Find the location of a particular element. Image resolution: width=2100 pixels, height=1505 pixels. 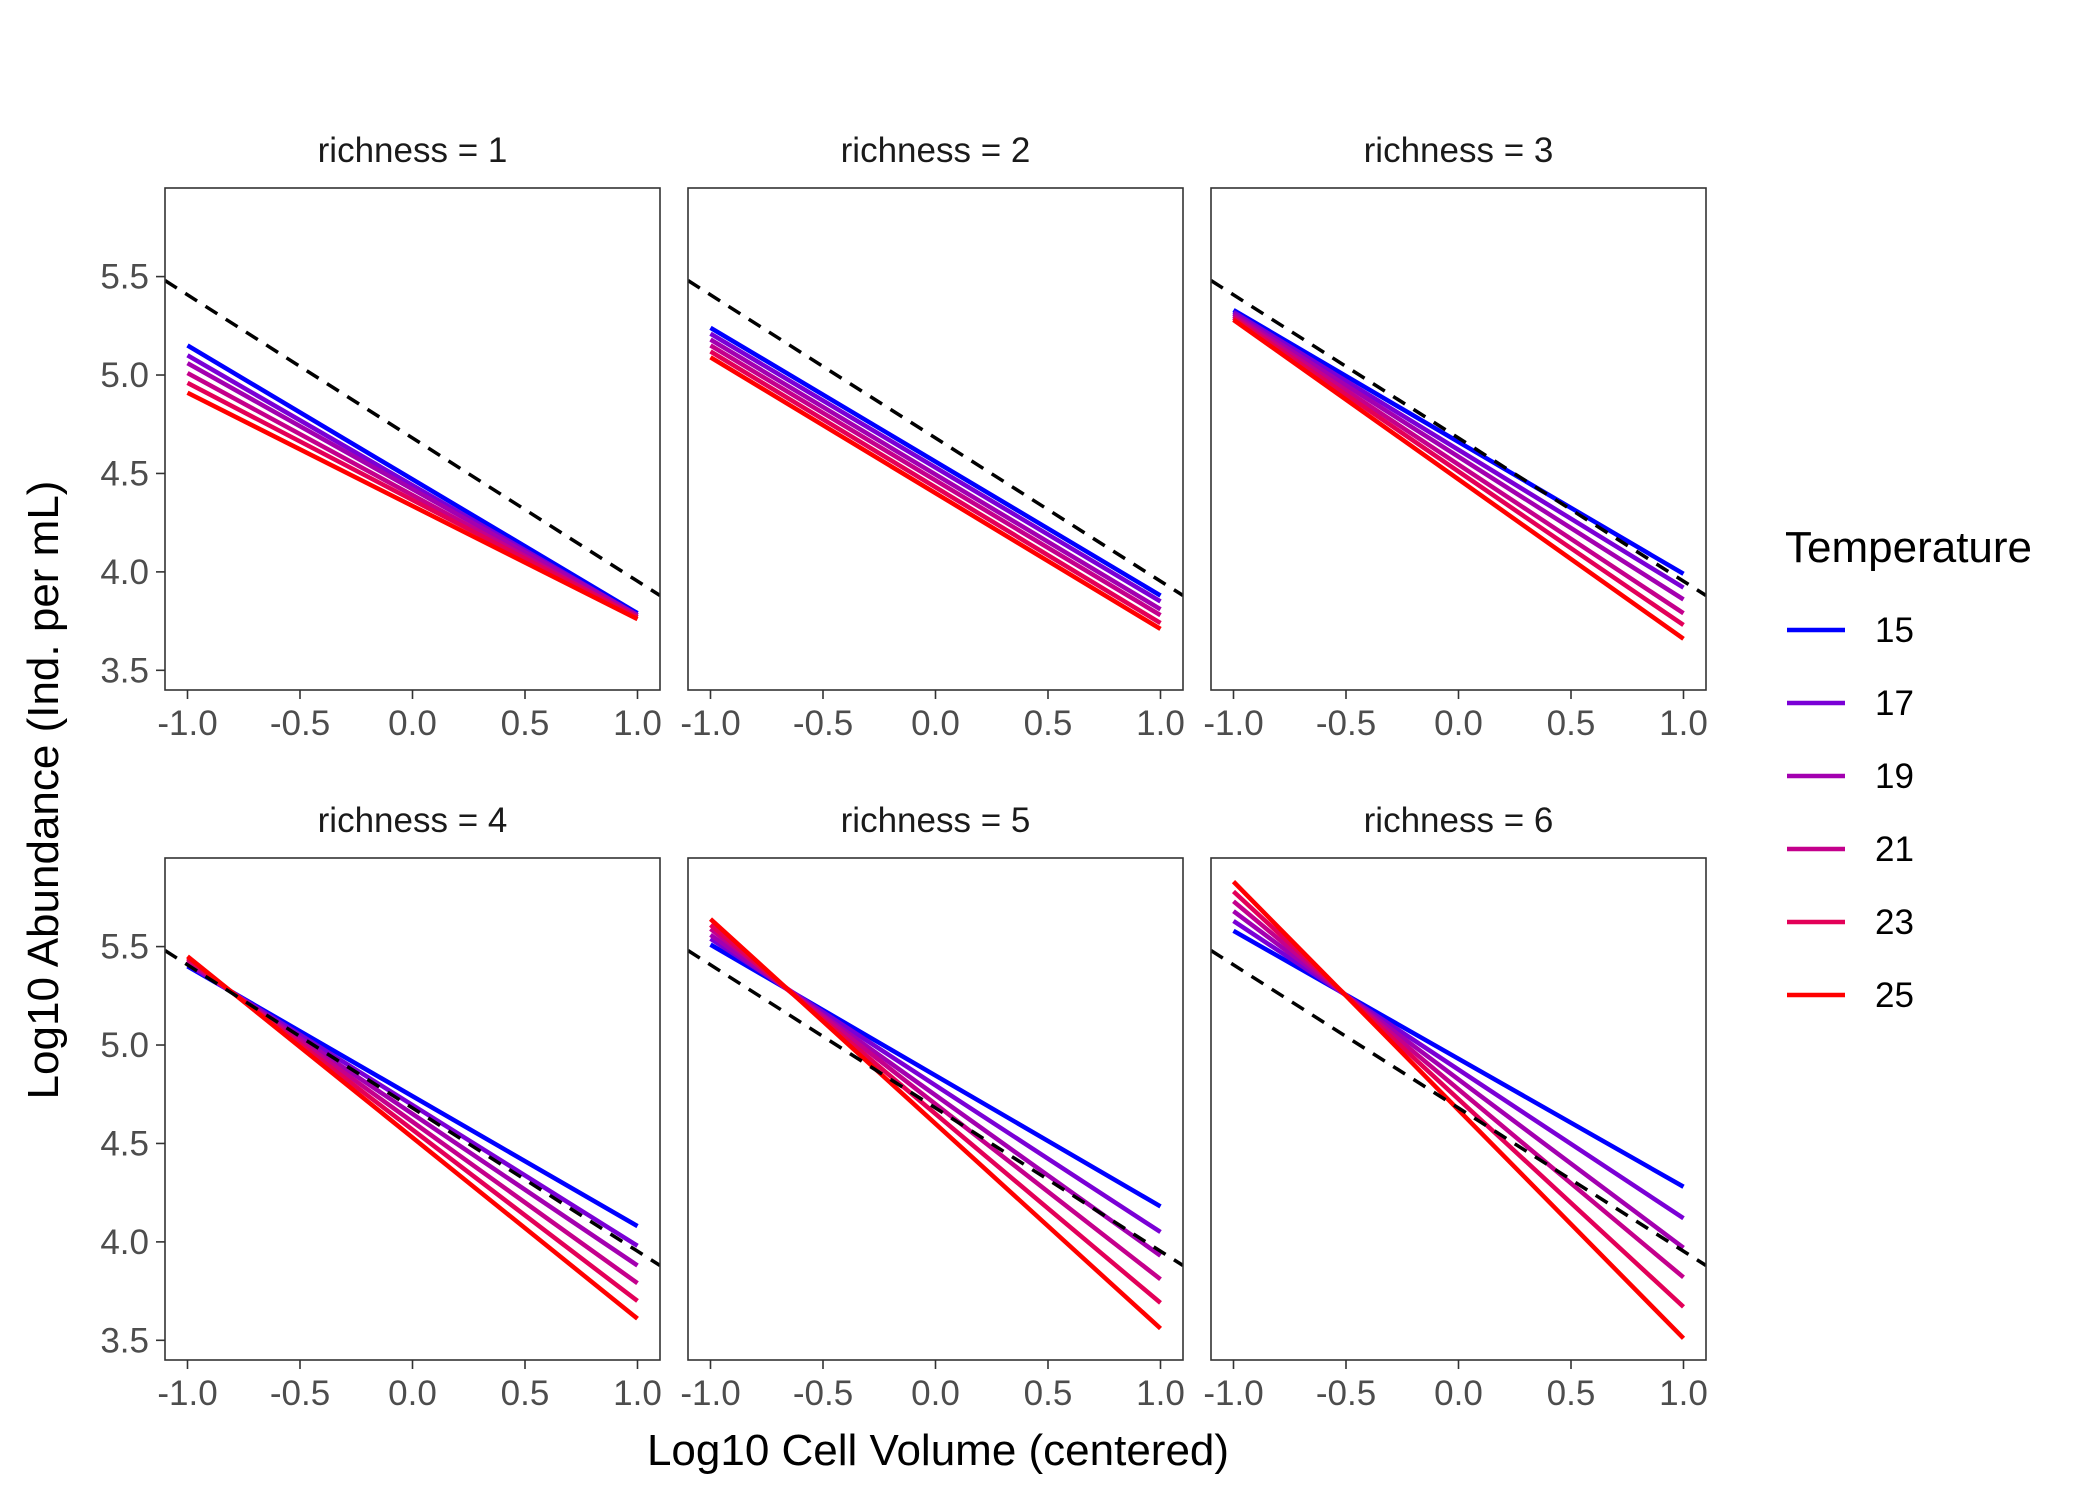

facet-strip-label: richness = 3 is located at coordinates (1459, 150).